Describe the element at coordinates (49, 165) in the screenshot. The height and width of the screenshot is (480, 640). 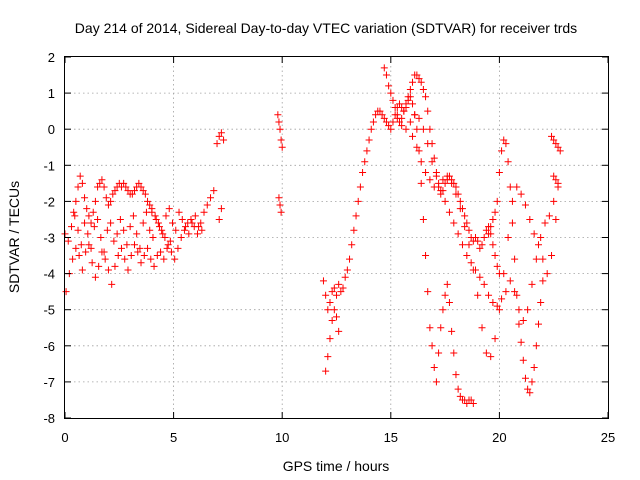
I see `y-tick-label: -1` at that location.